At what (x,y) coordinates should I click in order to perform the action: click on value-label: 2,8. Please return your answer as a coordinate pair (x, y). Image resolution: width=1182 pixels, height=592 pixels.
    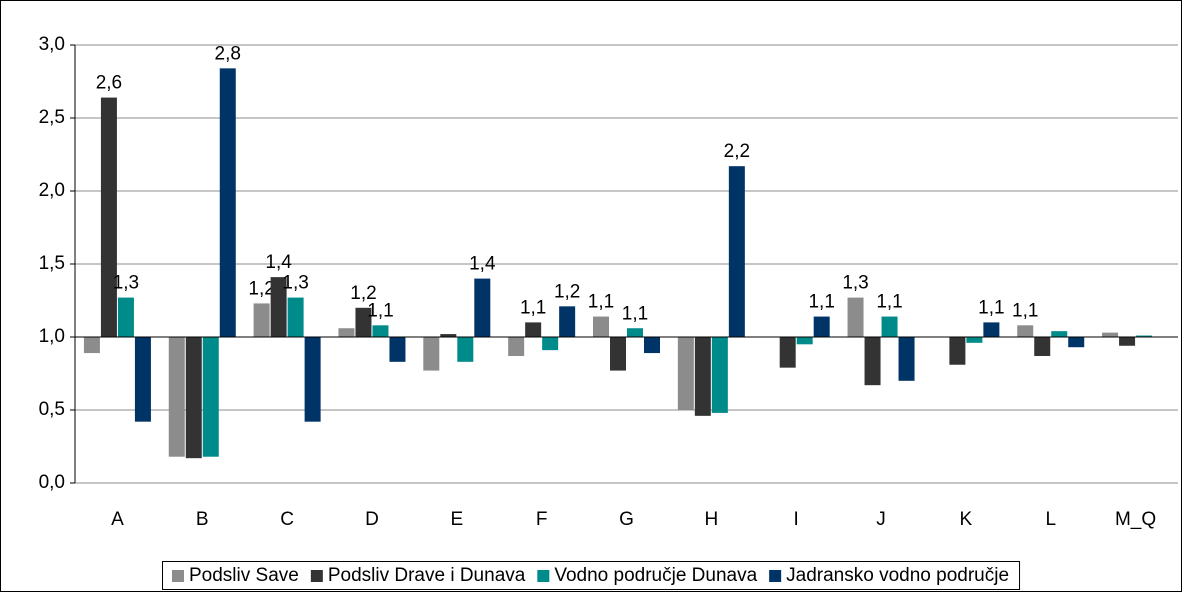
    Looking at the image, I should click on (228, 53).